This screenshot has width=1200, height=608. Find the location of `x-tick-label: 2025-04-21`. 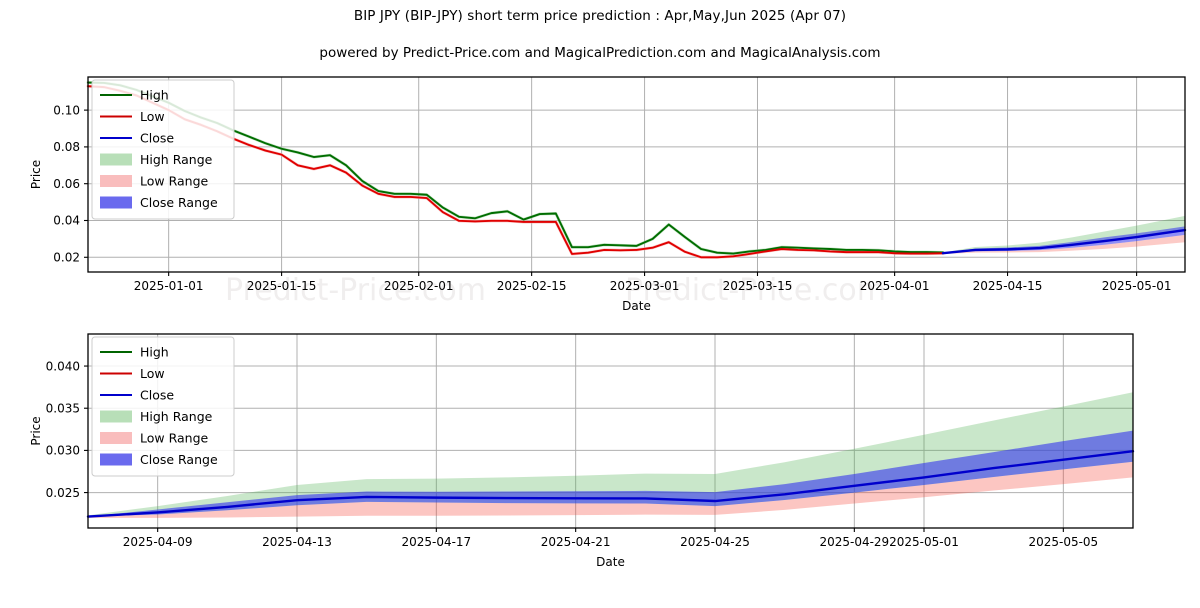

x-tick-label: 2025-04-21 is located at coordinates (576, 542).